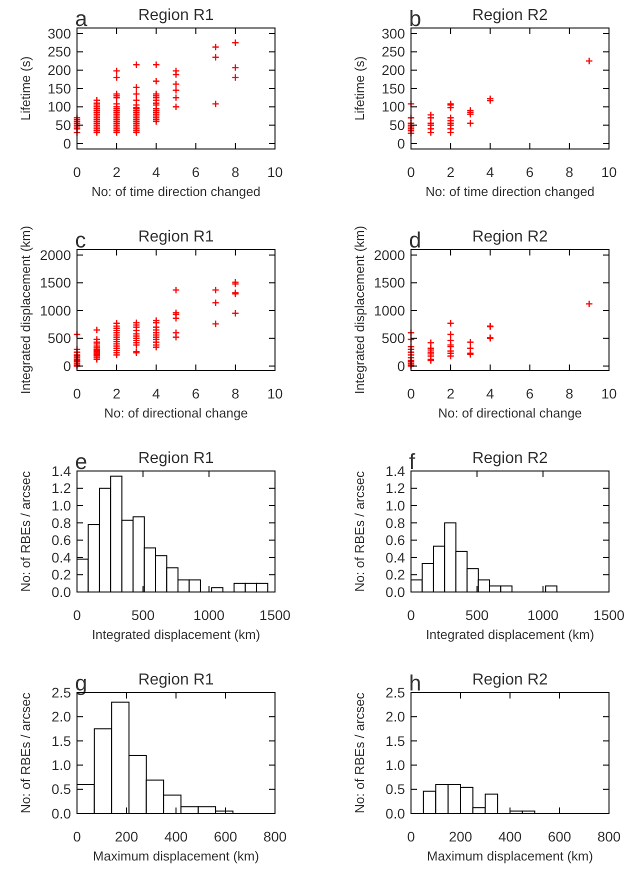 The height and width of the screenshot is (869, 636). Describe the element at coordinates (80, 240) in the screenshot. I see `annotation: c` at that location.